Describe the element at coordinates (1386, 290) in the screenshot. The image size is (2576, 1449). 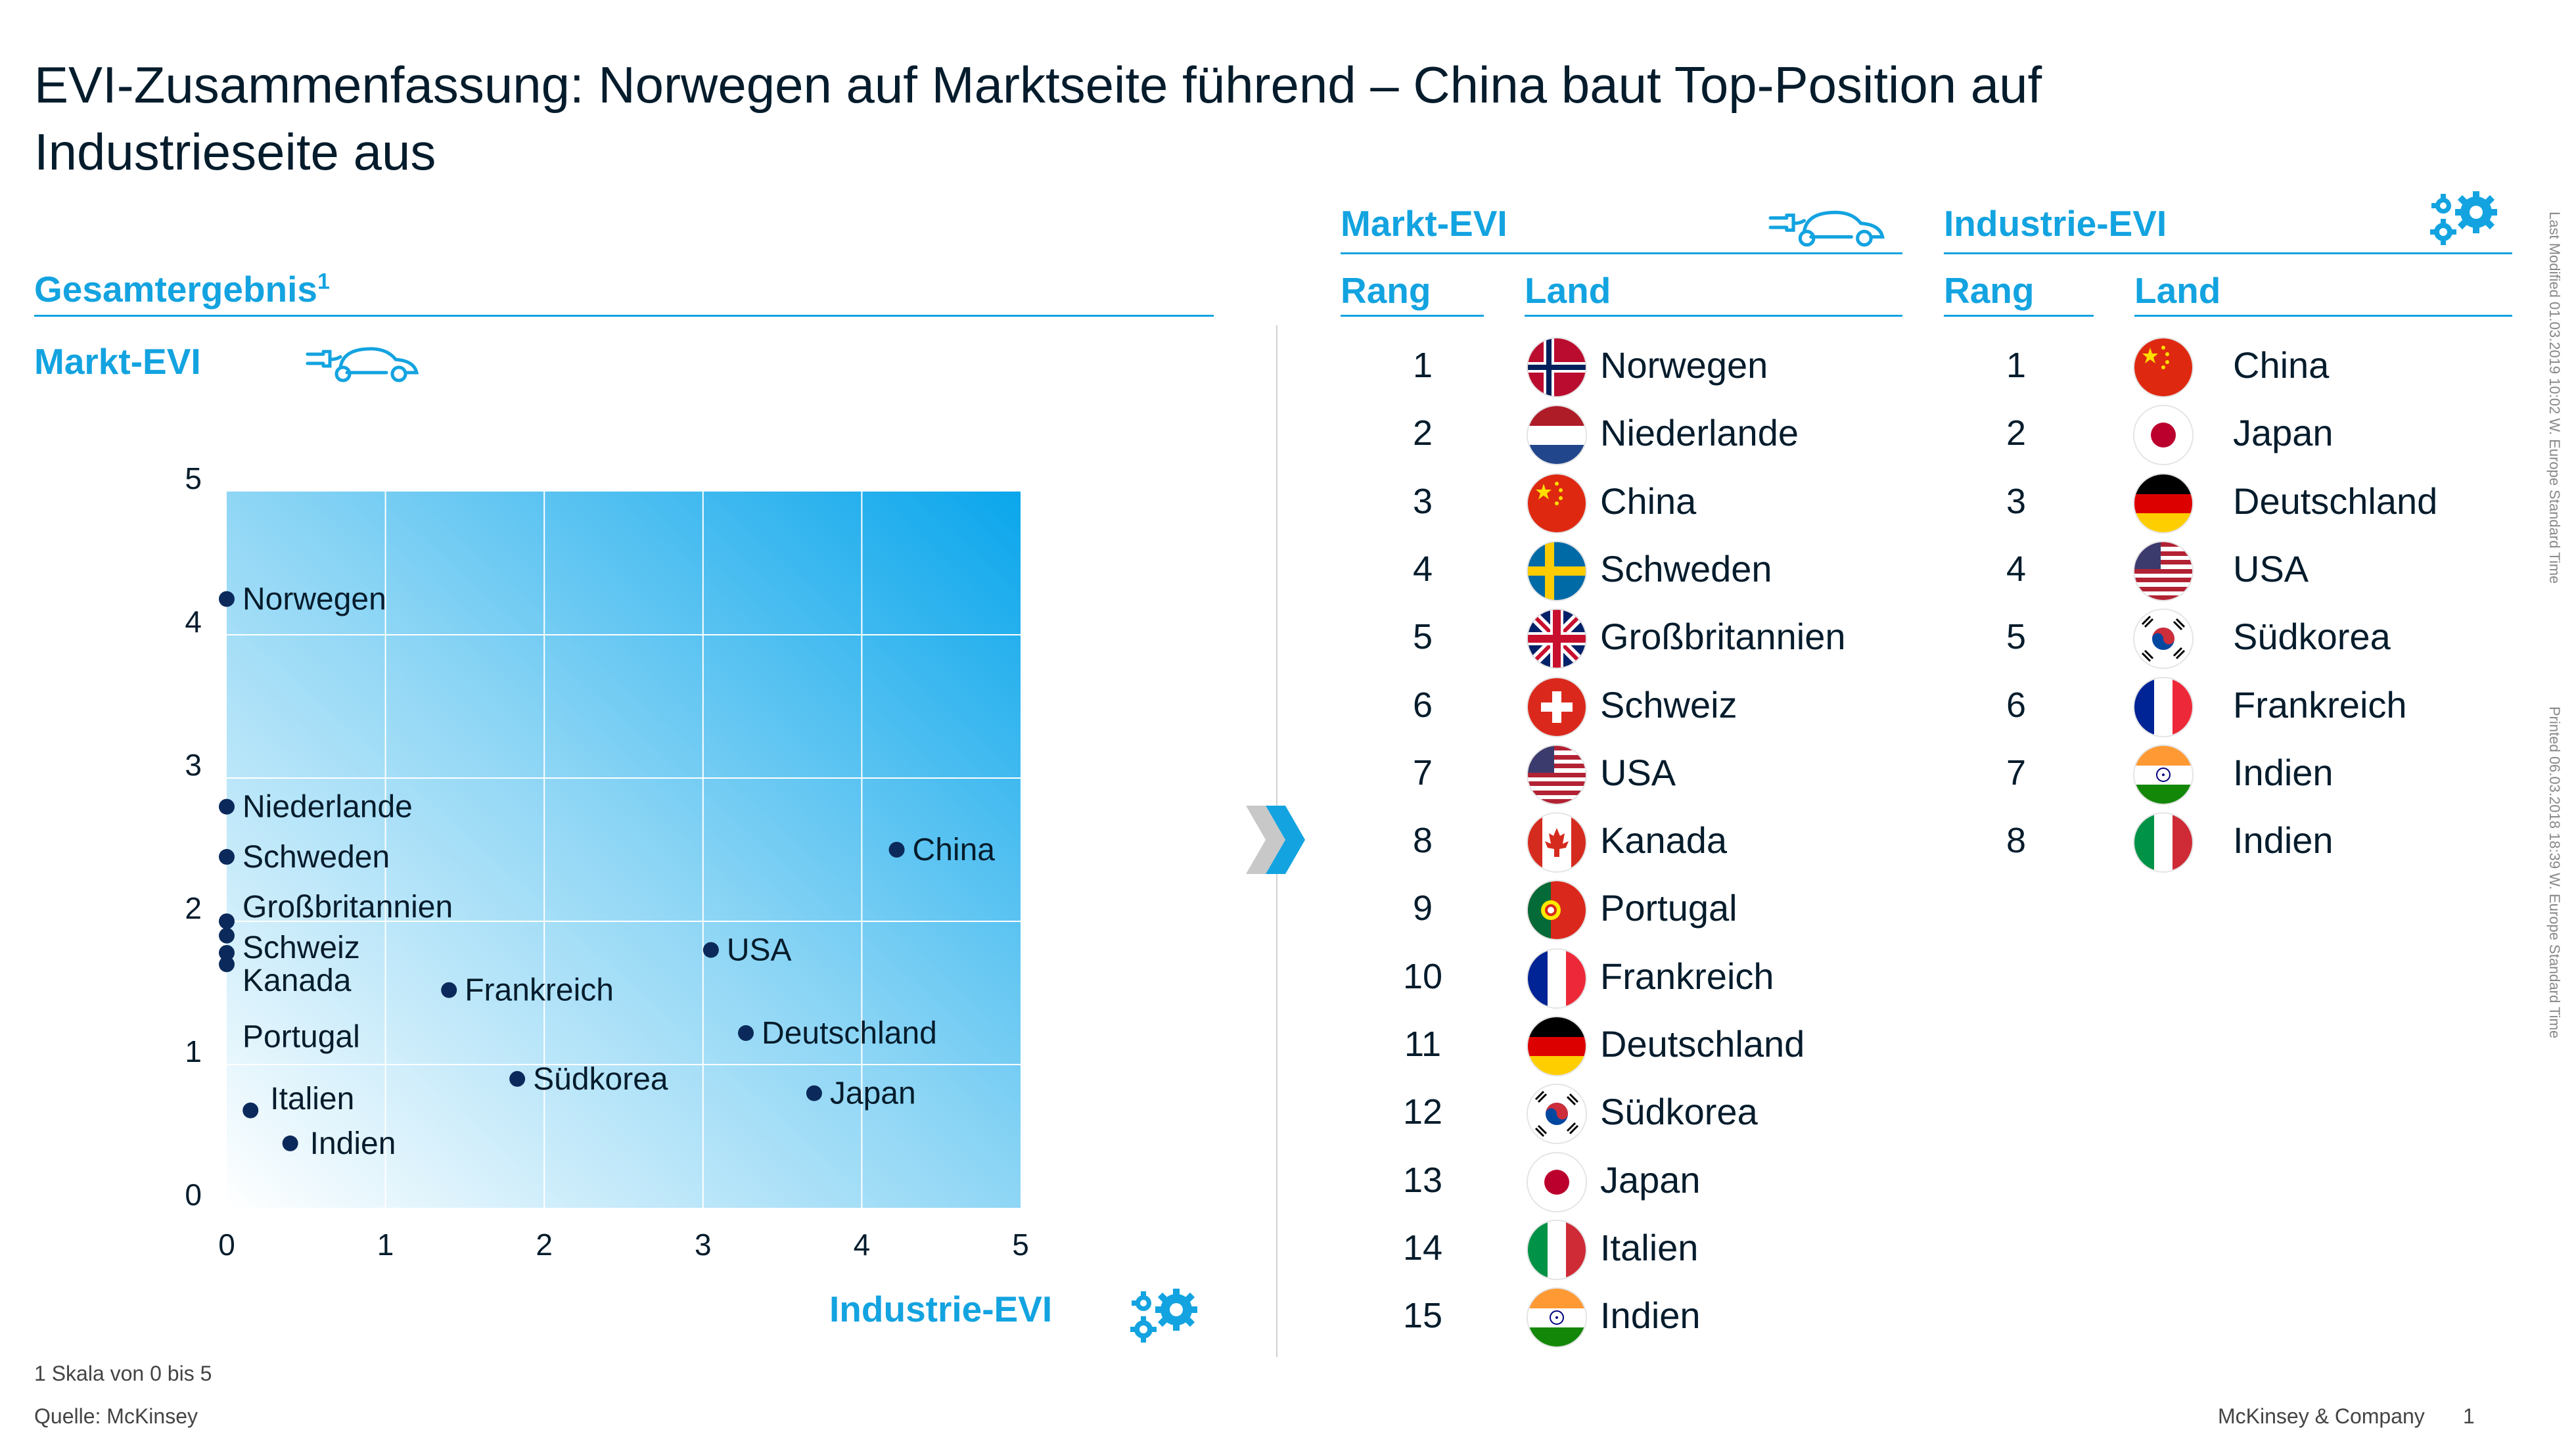
I see `markt-rang-header: Rang` at that location.